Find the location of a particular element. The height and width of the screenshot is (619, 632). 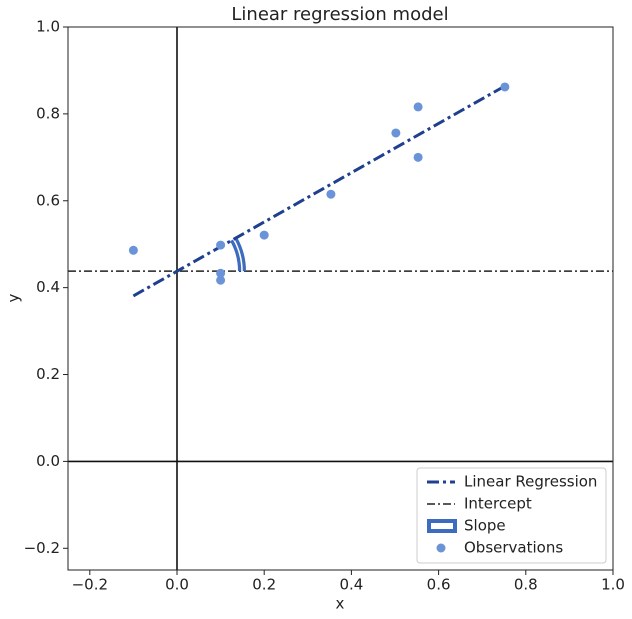

x-tick-label: 1.0 is located at coordinates (613, 585).